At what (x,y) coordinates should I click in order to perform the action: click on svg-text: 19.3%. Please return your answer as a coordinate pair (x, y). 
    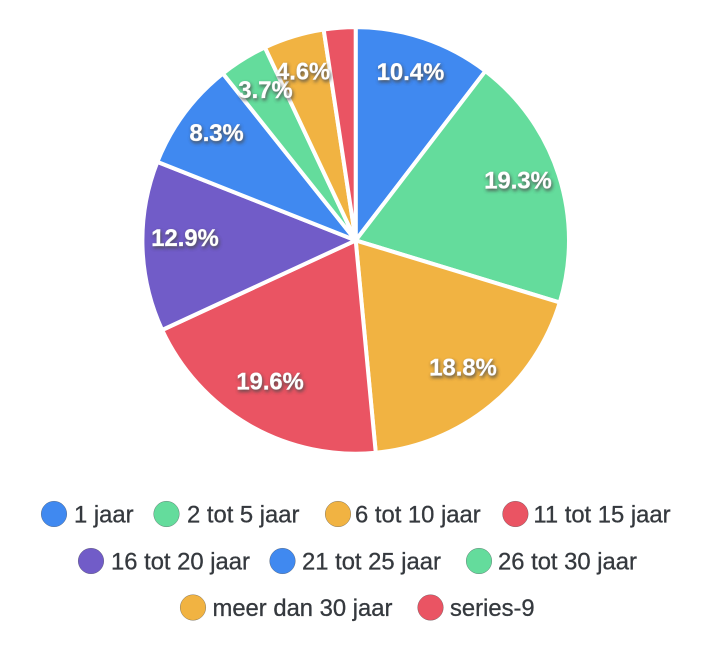
    Looking at the image, I should click on (517, 181).